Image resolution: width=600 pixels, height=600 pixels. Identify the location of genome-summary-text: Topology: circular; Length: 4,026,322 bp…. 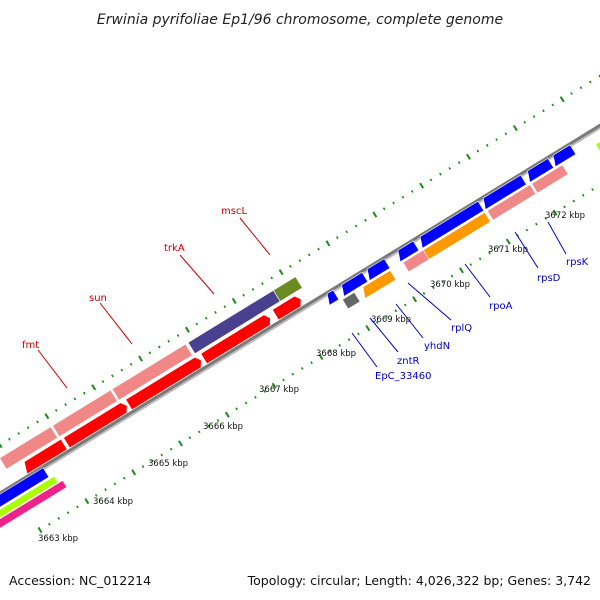
(419, 580).